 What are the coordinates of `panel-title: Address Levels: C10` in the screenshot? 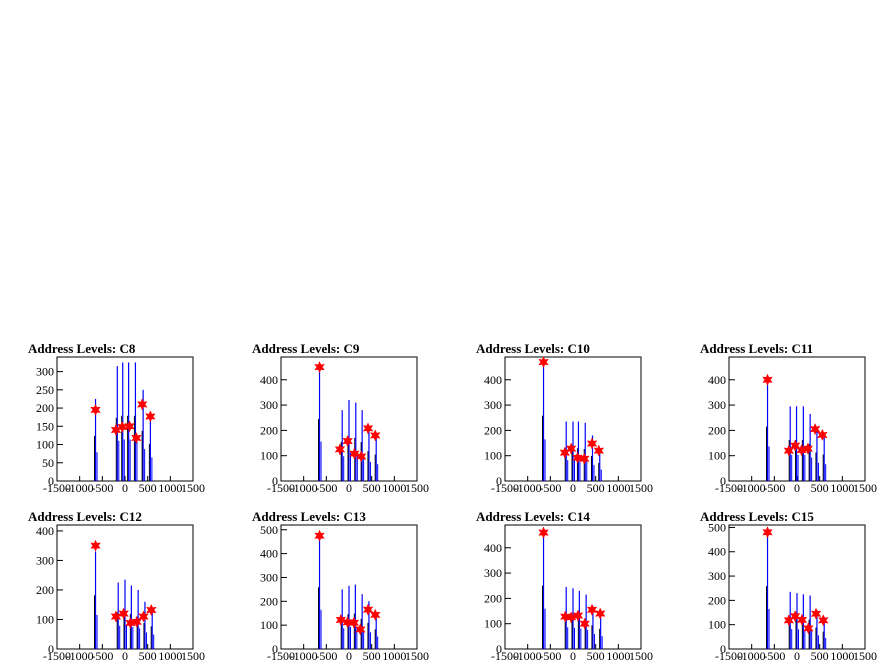 It's located at (533, 348).